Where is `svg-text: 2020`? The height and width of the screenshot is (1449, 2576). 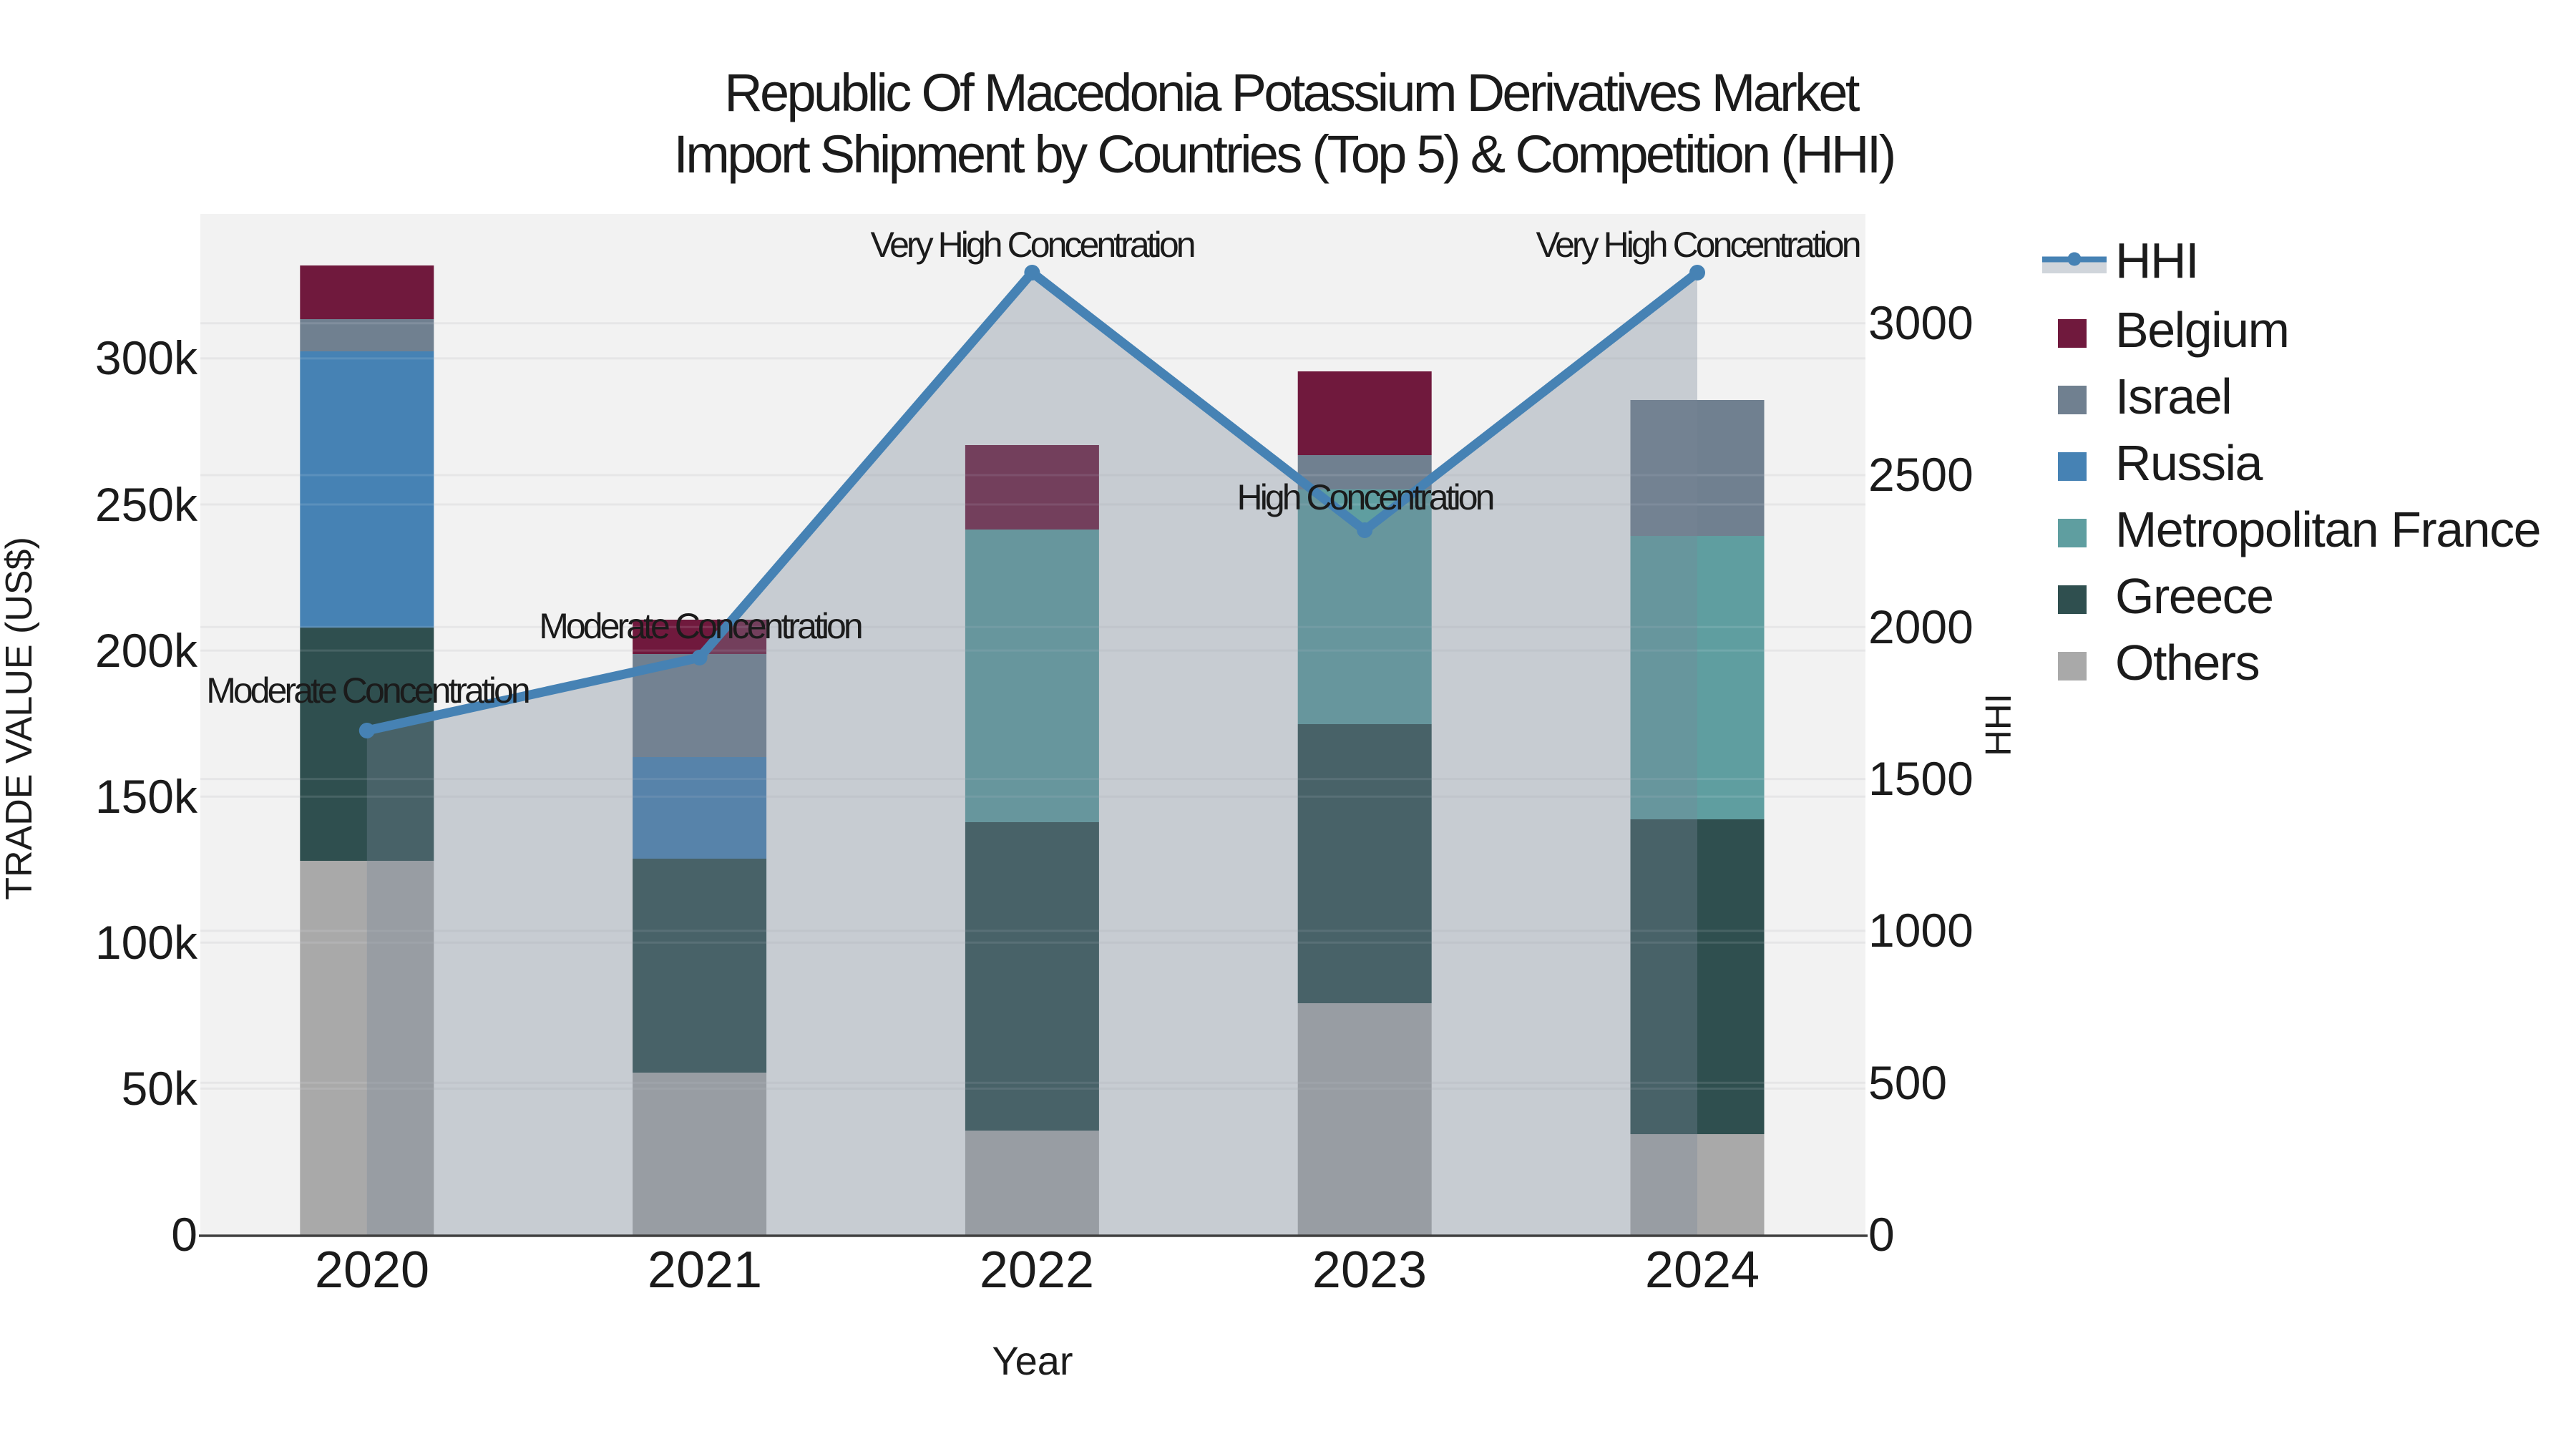 svg-text: 2020 is located at coordinates (372, 1270).